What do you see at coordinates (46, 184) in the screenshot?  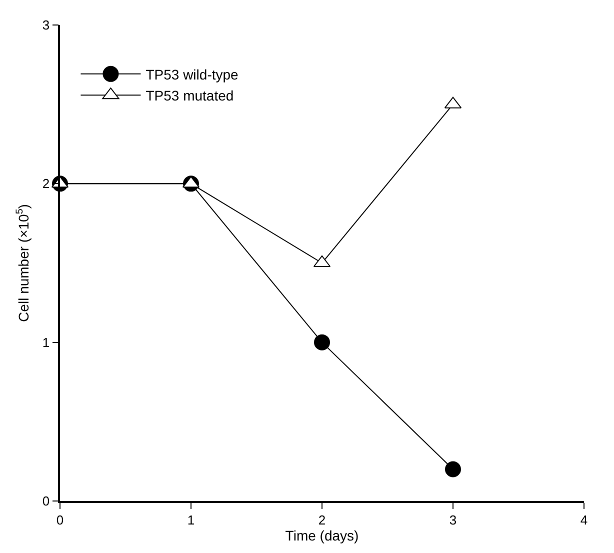 I see `y-tick-label: 2` at bounding box center [46, 184].